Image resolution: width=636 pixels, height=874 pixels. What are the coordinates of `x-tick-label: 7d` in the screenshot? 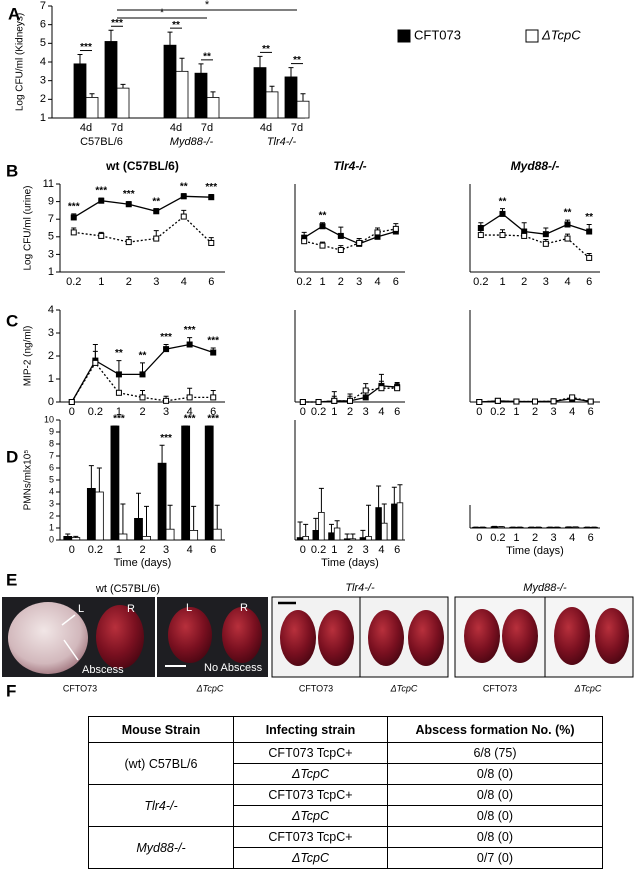 It's located at (207, 128).